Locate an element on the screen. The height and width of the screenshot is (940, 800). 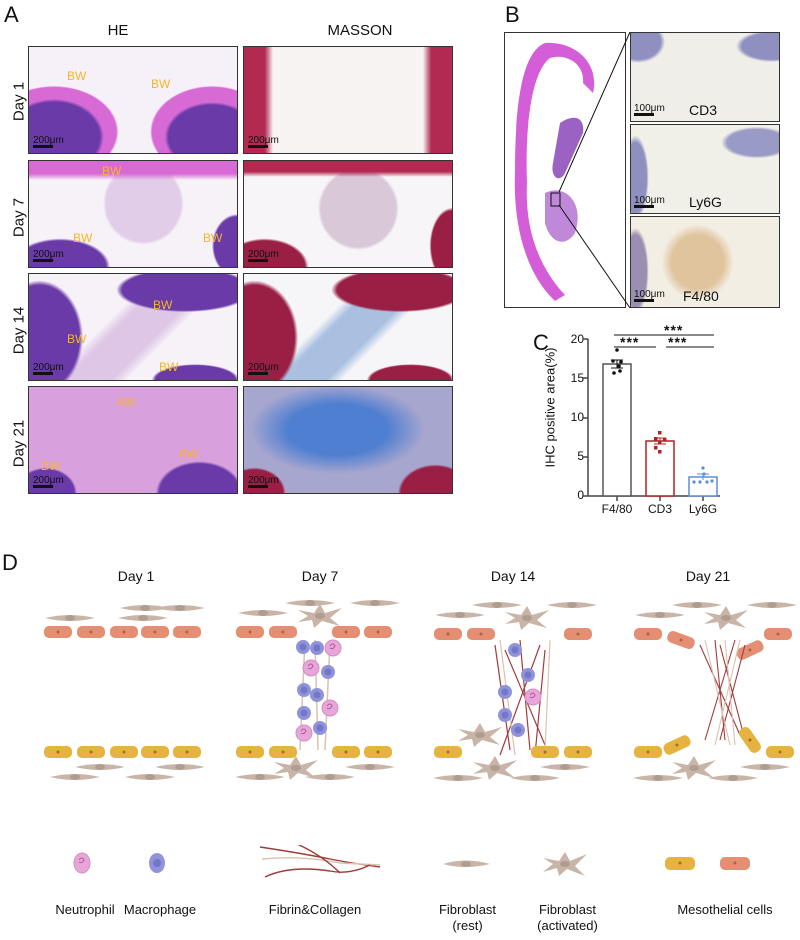
ihc-image-cd3: 100μm CD3 is located at coordinates (705, 77).